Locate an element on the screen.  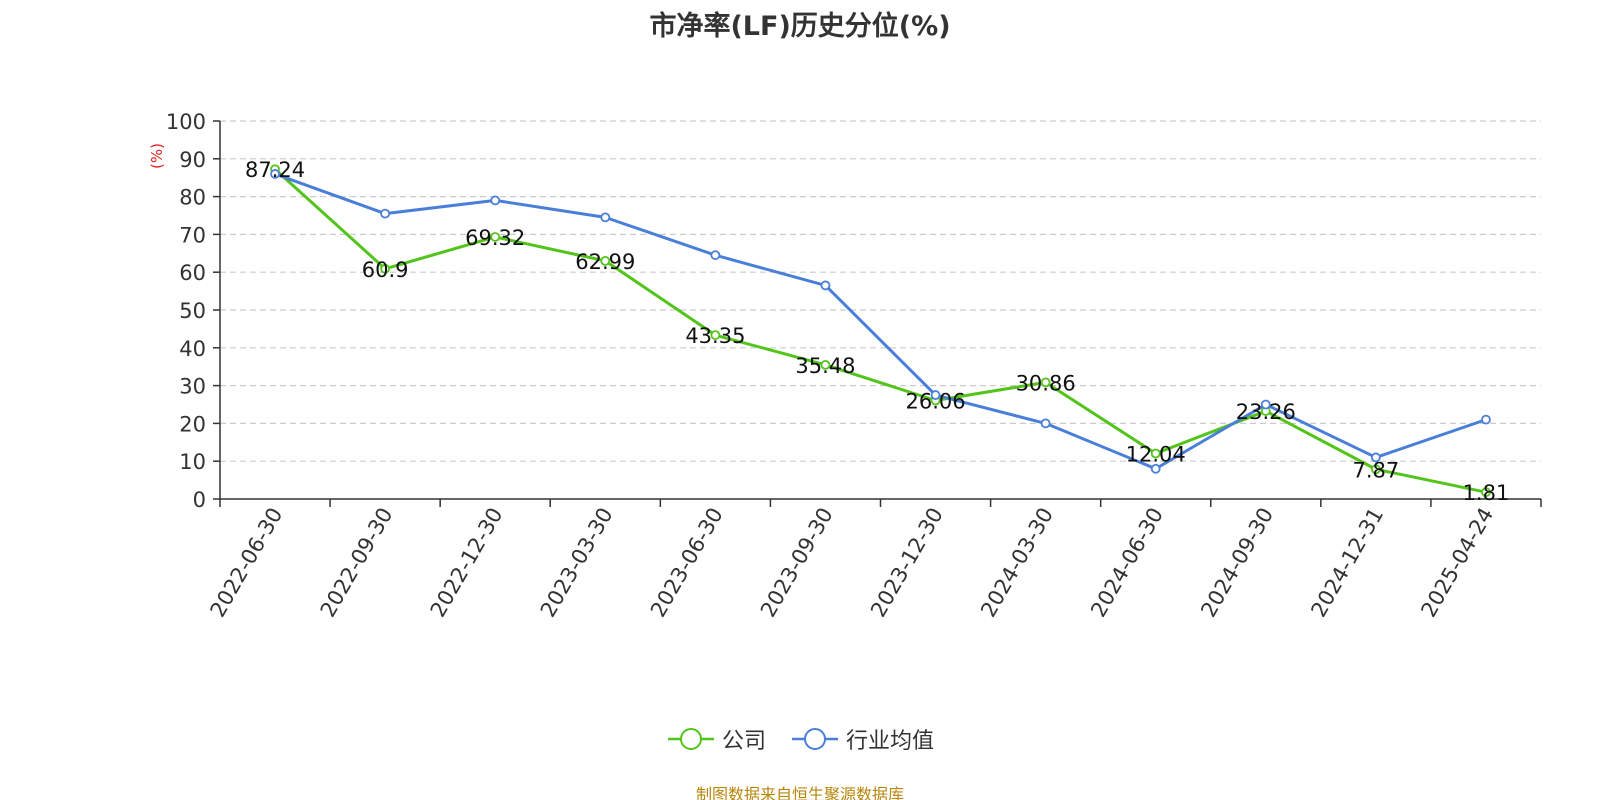
data-label: 26.06 is located at coordinates (935, 401).